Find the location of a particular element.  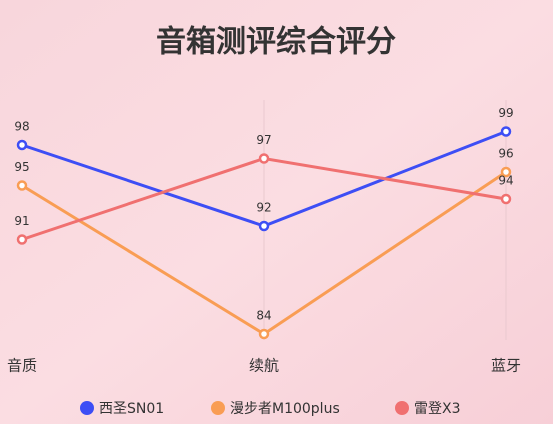

chart-title: 音箱测评综合评分 is located at coordinates (276, 42).